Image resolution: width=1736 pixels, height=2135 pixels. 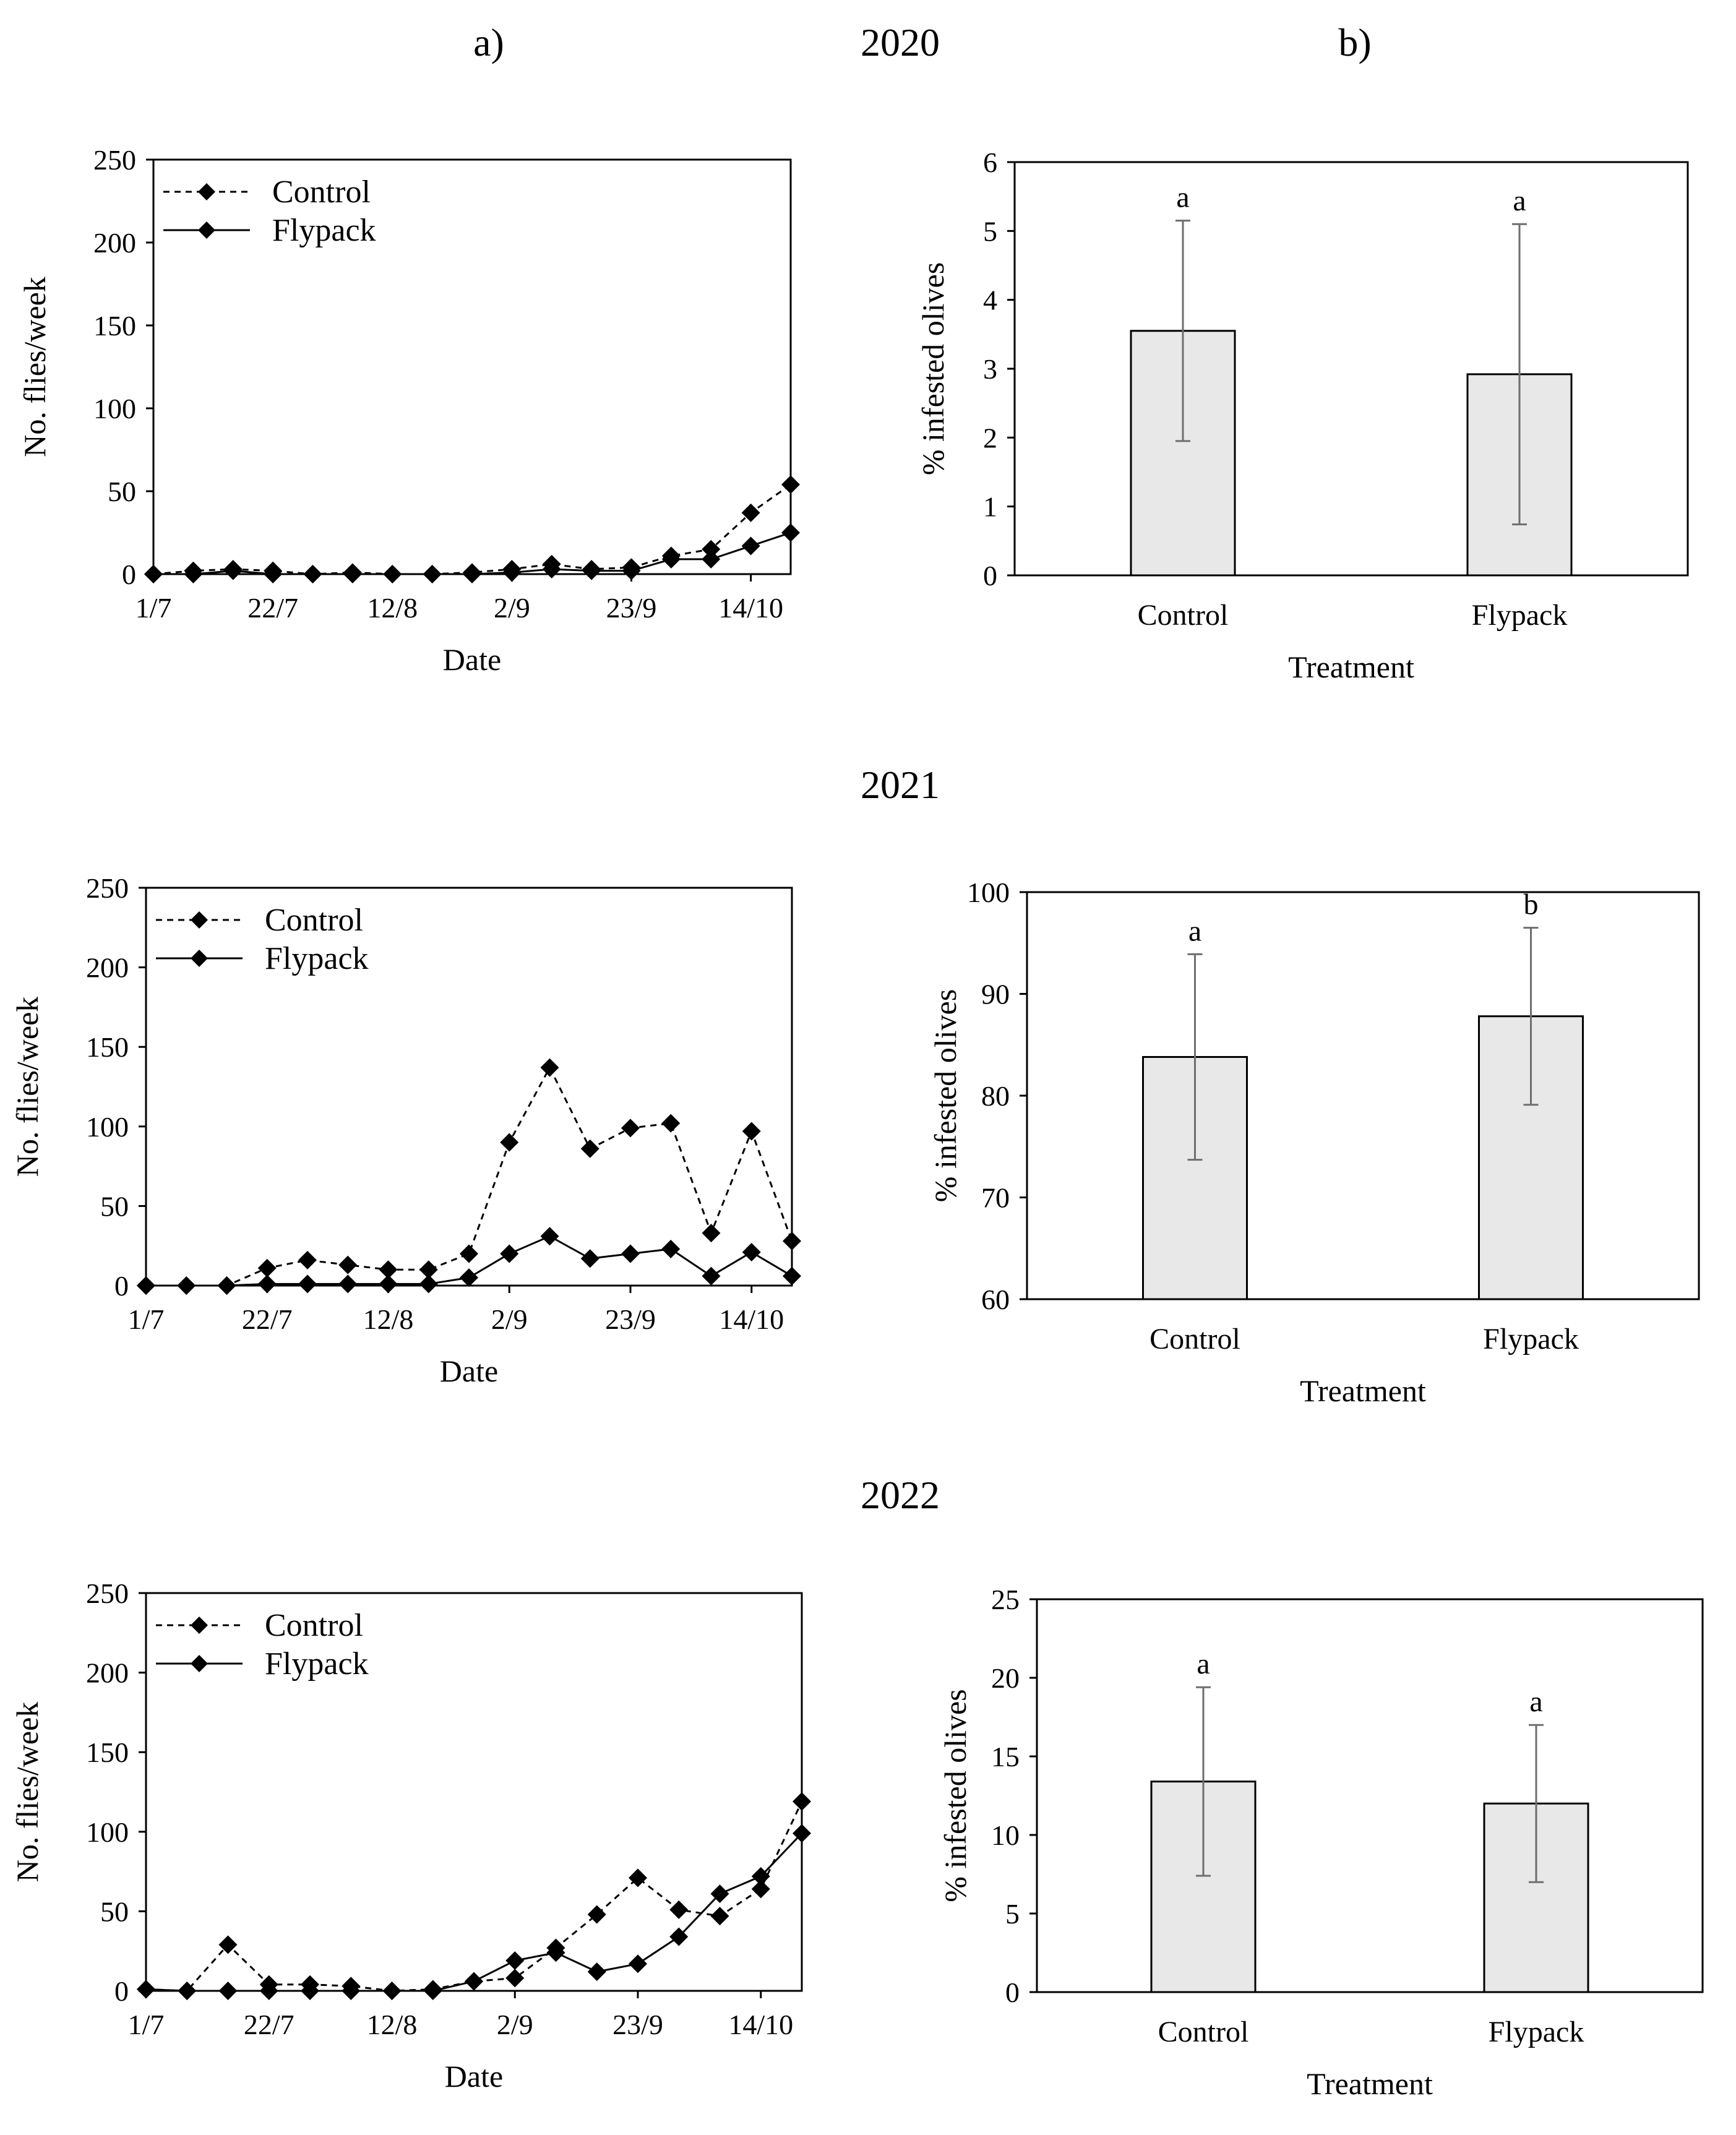 What do you see at coordinates (1354, 42) in the screenshot?
I see `panel-b-label: b)` at bounding box center [1354, 42].